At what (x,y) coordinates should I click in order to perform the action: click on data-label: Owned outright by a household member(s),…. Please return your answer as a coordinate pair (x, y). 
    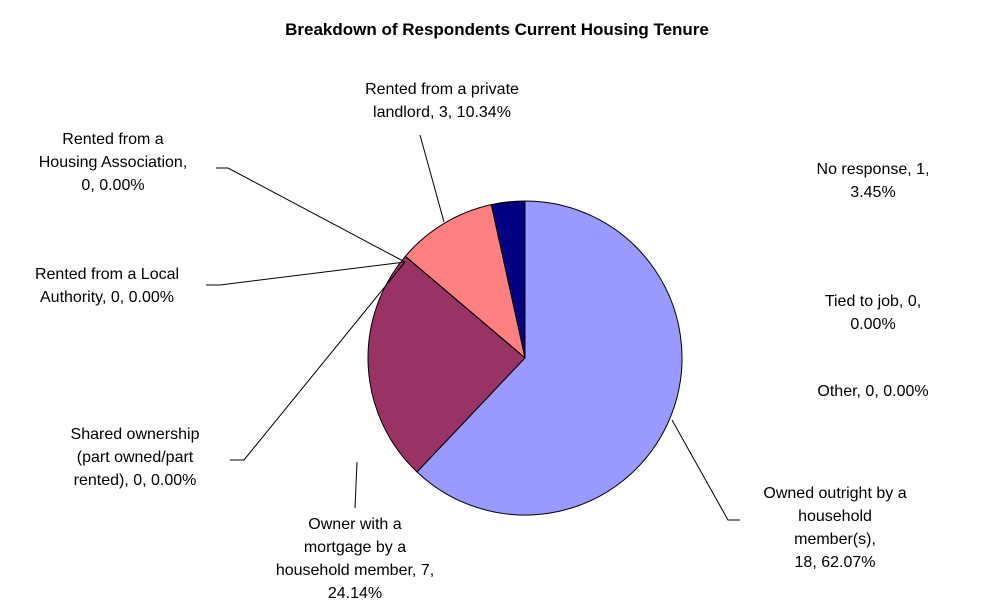
    Looking at the image, I should click on (835, 528).